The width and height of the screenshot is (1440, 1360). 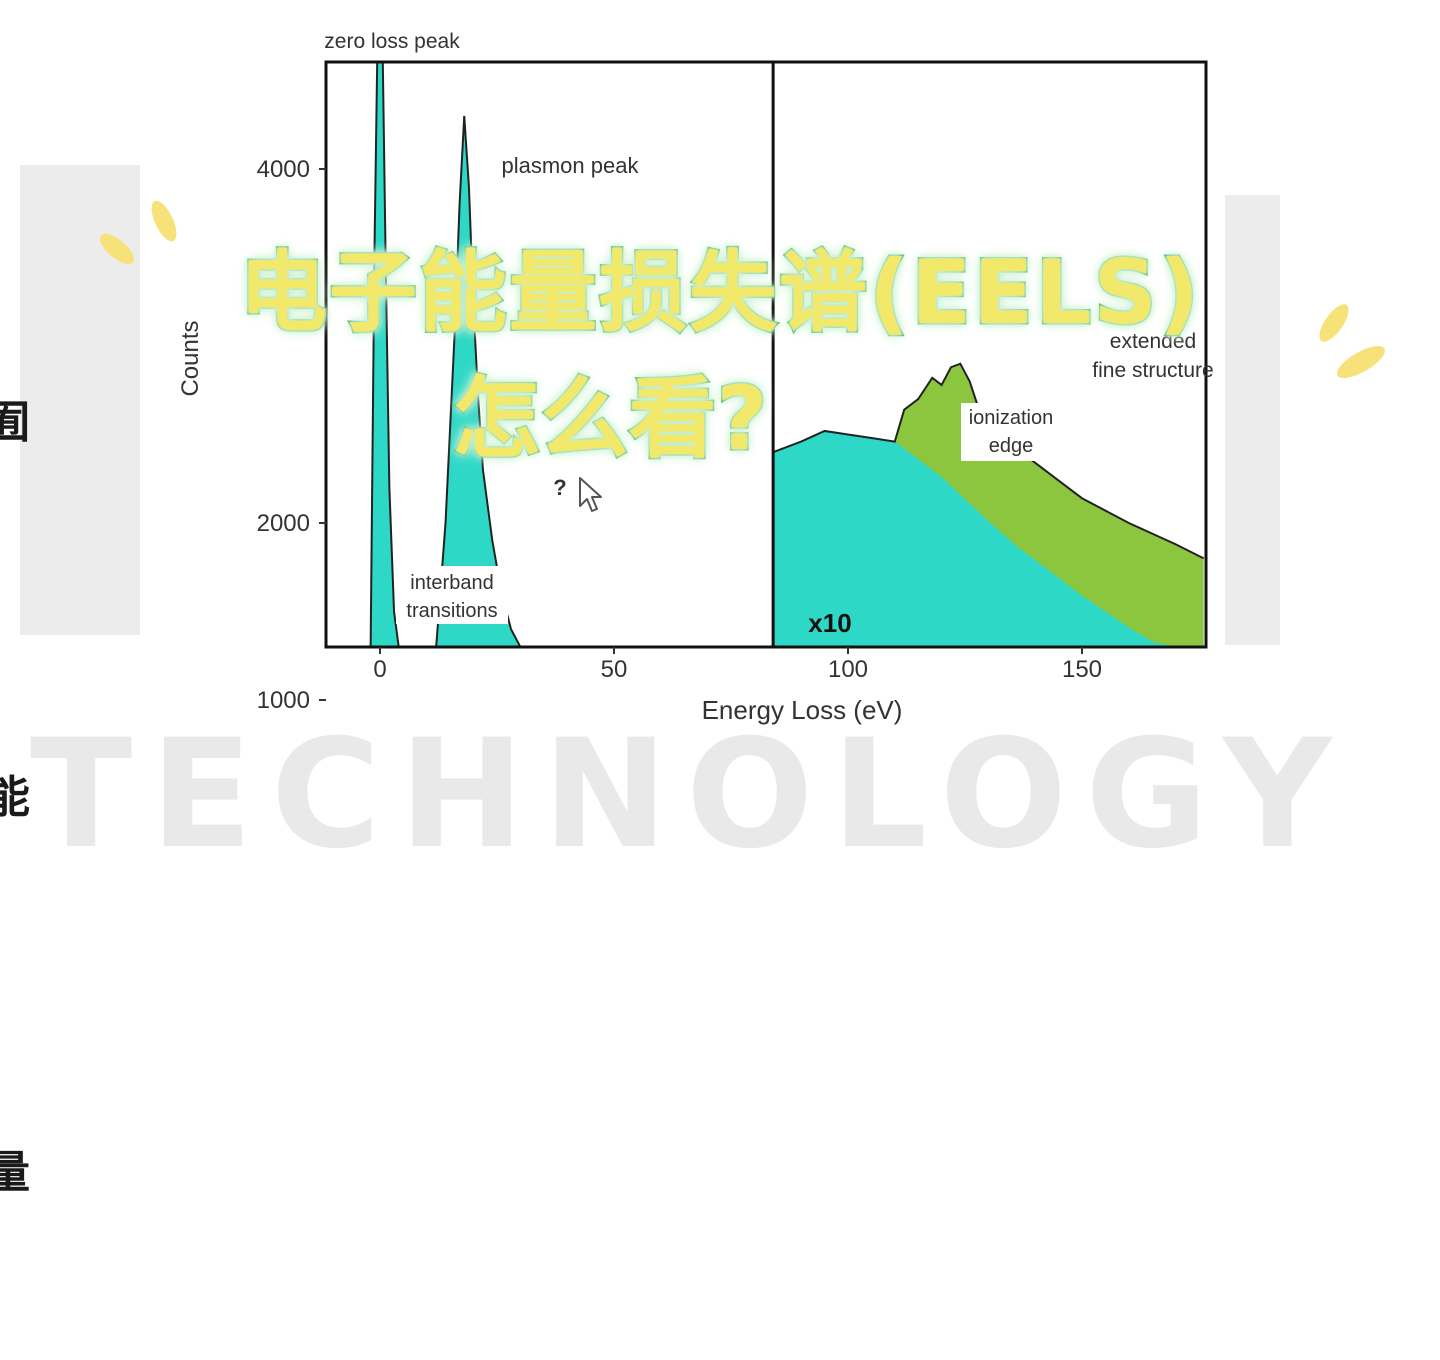 What do you see at coordinates (571, 165) in the screenshot?
I see `annotation-plasmon-peak: plasmon peak` at bounding box center [571, 165].